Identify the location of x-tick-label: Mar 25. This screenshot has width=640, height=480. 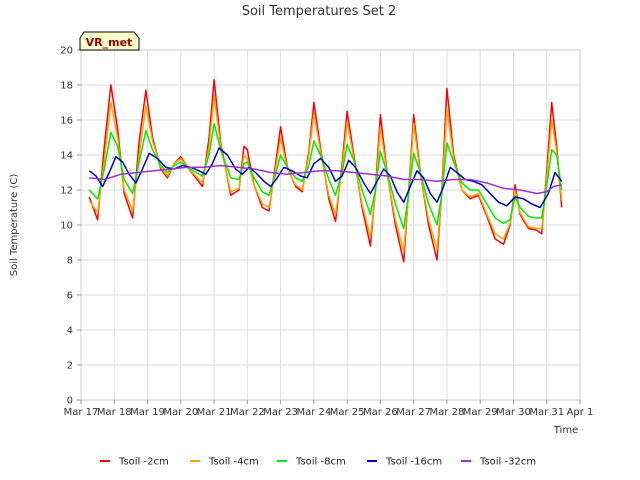
(347, 412).